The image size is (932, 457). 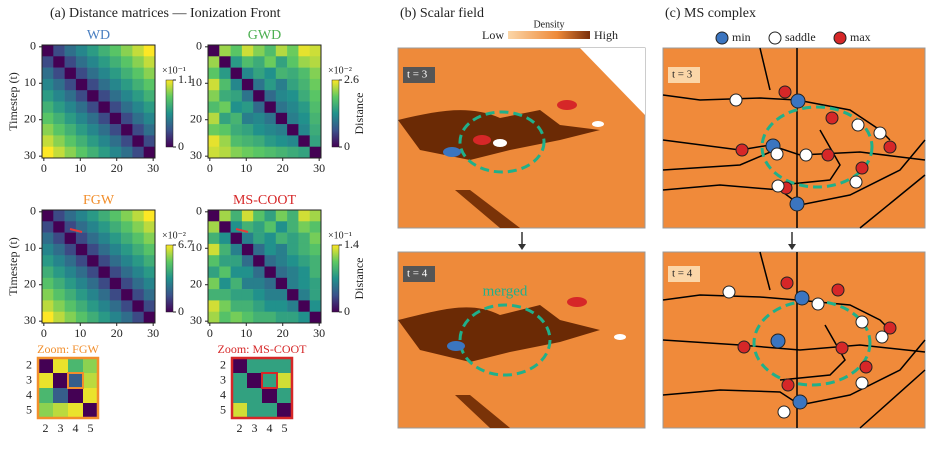 I want to click on colorbar, so click(x=169, y=278).